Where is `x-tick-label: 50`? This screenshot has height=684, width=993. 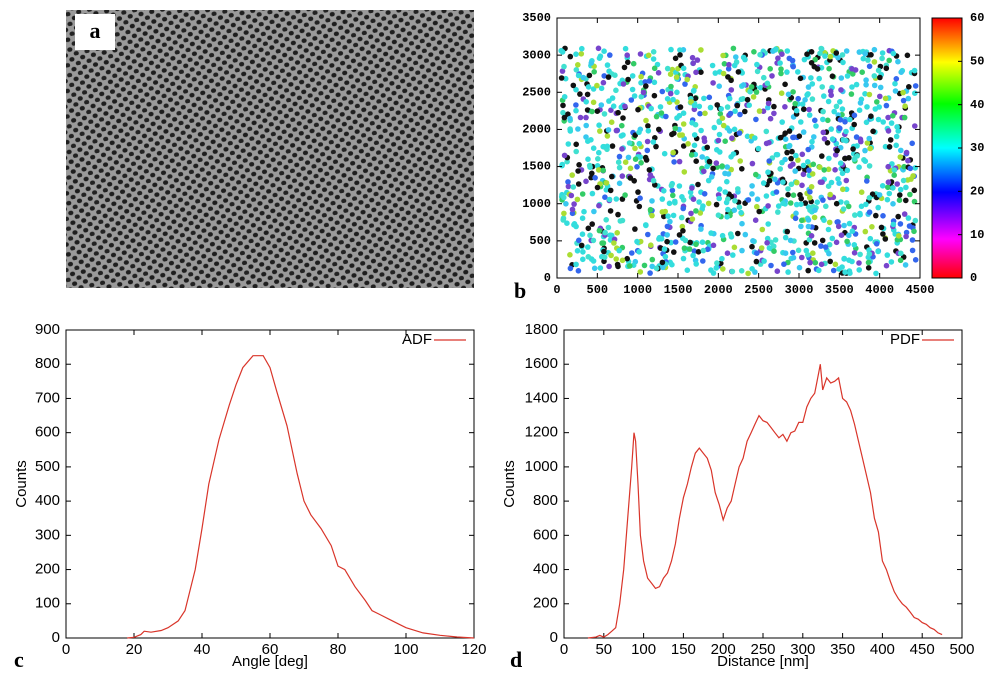
x-tick-label: 50 is located at coordinates (603, 649).